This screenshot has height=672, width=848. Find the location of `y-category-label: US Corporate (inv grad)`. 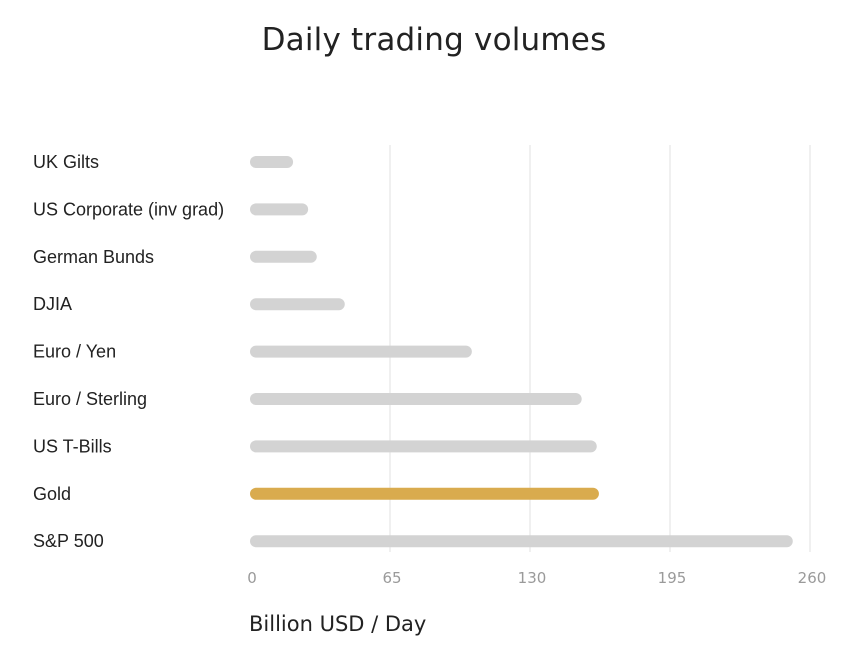

y-category-label: US Corporate (inv grad) is located at coordinates (128, 209).